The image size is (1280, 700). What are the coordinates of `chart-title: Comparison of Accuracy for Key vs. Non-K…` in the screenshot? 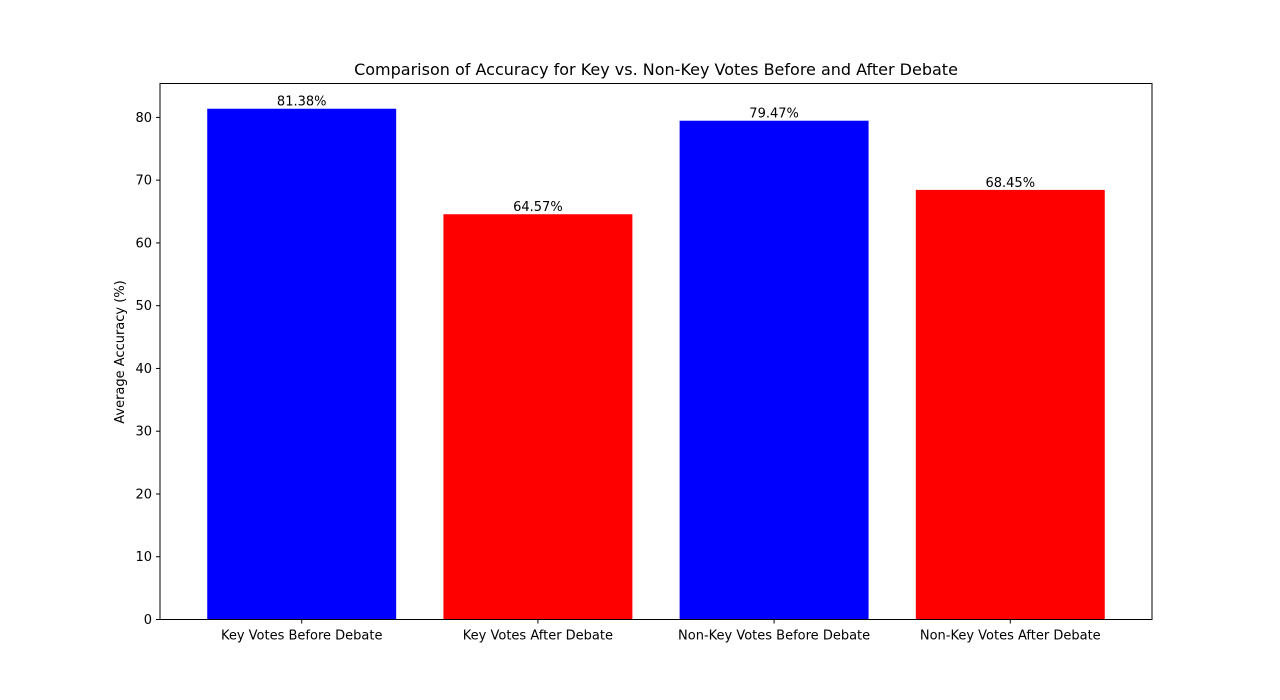 It's located at (656, 69).